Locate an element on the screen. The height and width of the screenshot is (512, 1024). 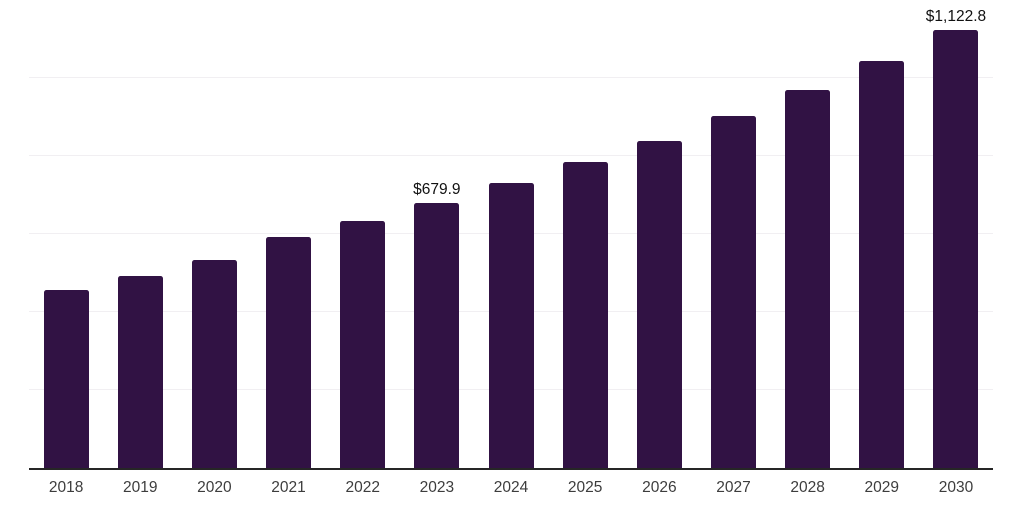
x-tick-label-2024: 2024 is located at coordinates (511, 487).